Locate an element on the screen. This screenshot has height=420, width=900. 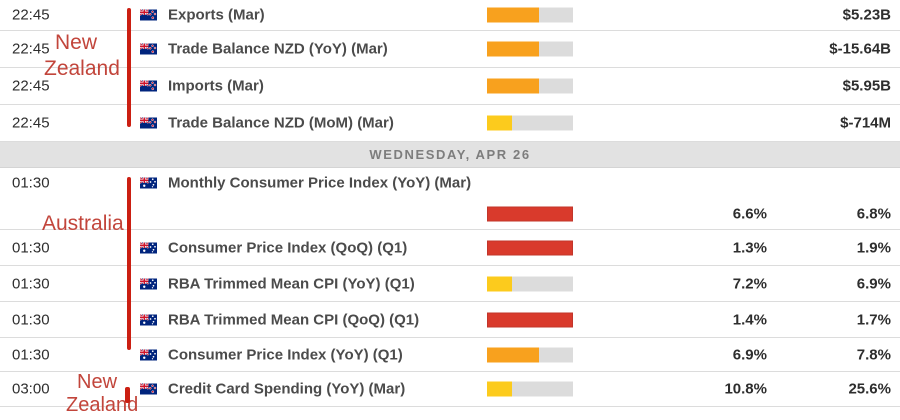
annotation-line-australia is located at coordinates (129, 263).